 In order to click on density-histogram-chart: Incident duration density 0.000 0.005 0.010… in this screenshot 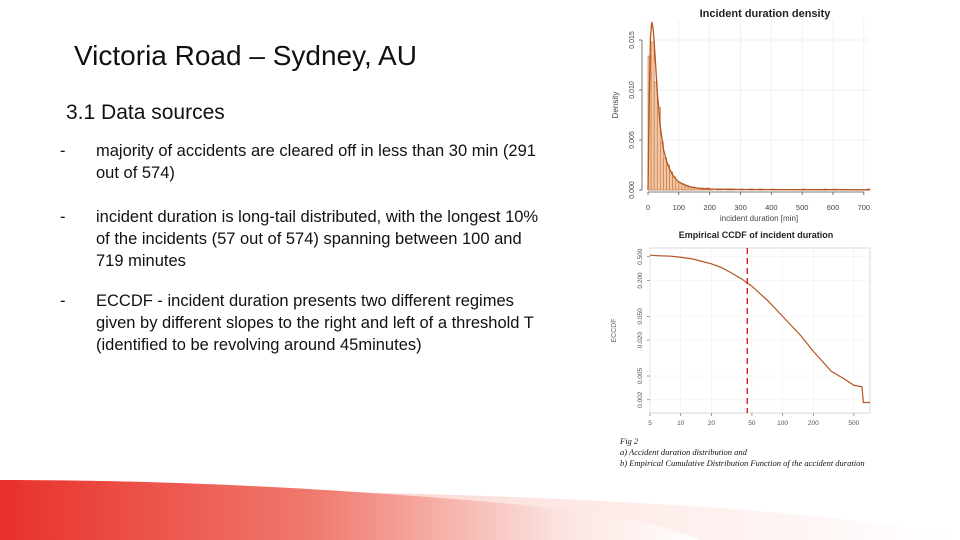, I will do `click(741, 115)`.